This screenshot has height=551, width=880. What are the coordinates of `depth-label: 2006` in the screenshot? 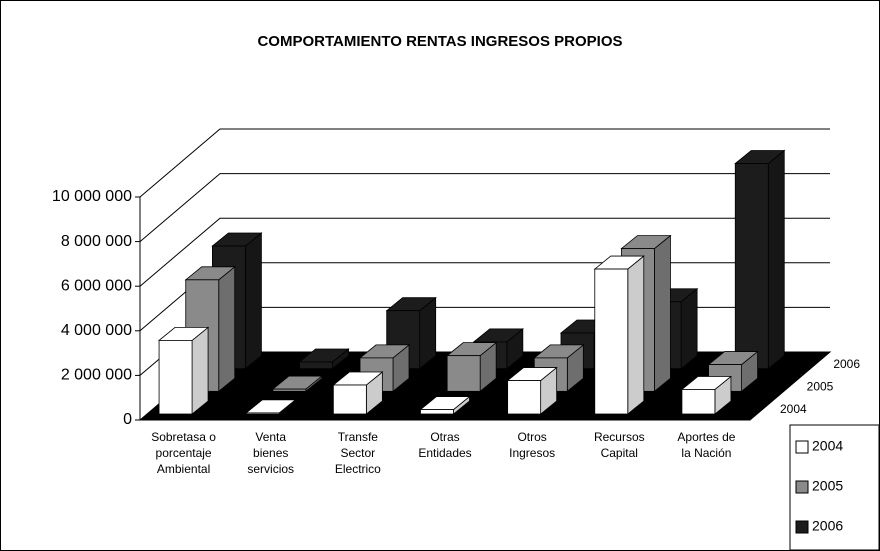 It's located at (846, 364).